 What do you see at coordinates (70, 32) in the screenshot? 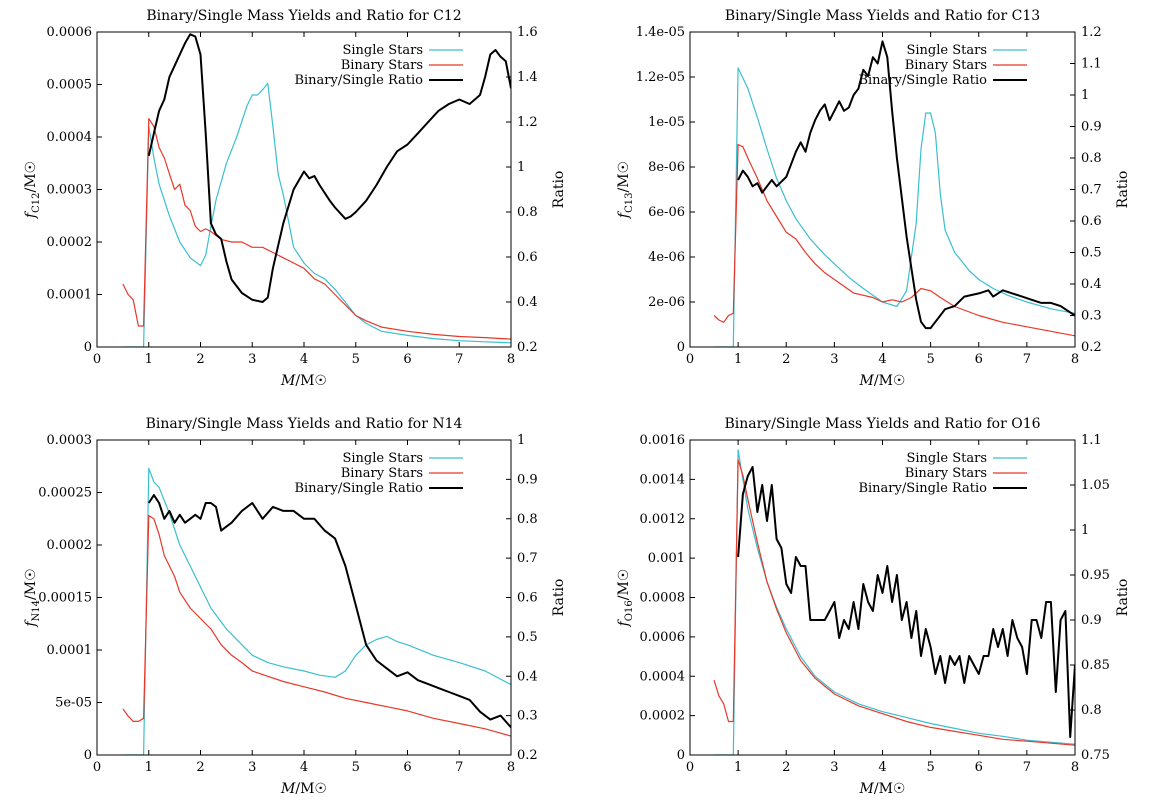
I see `y-tick-label: 0.0006` at bounding box center [70, 32].